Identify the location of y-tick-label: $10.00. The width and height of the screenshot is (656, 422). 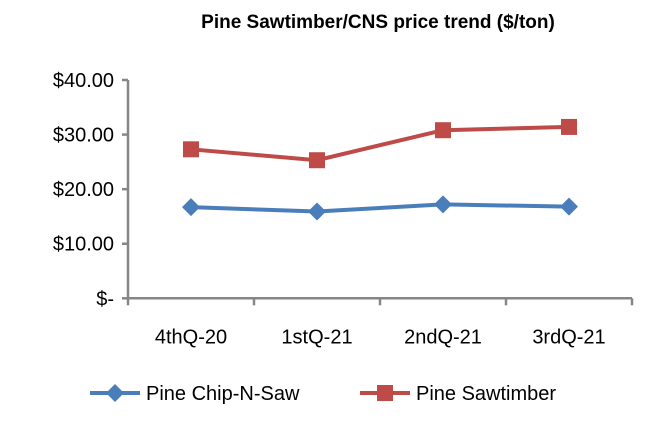
(83, 245).